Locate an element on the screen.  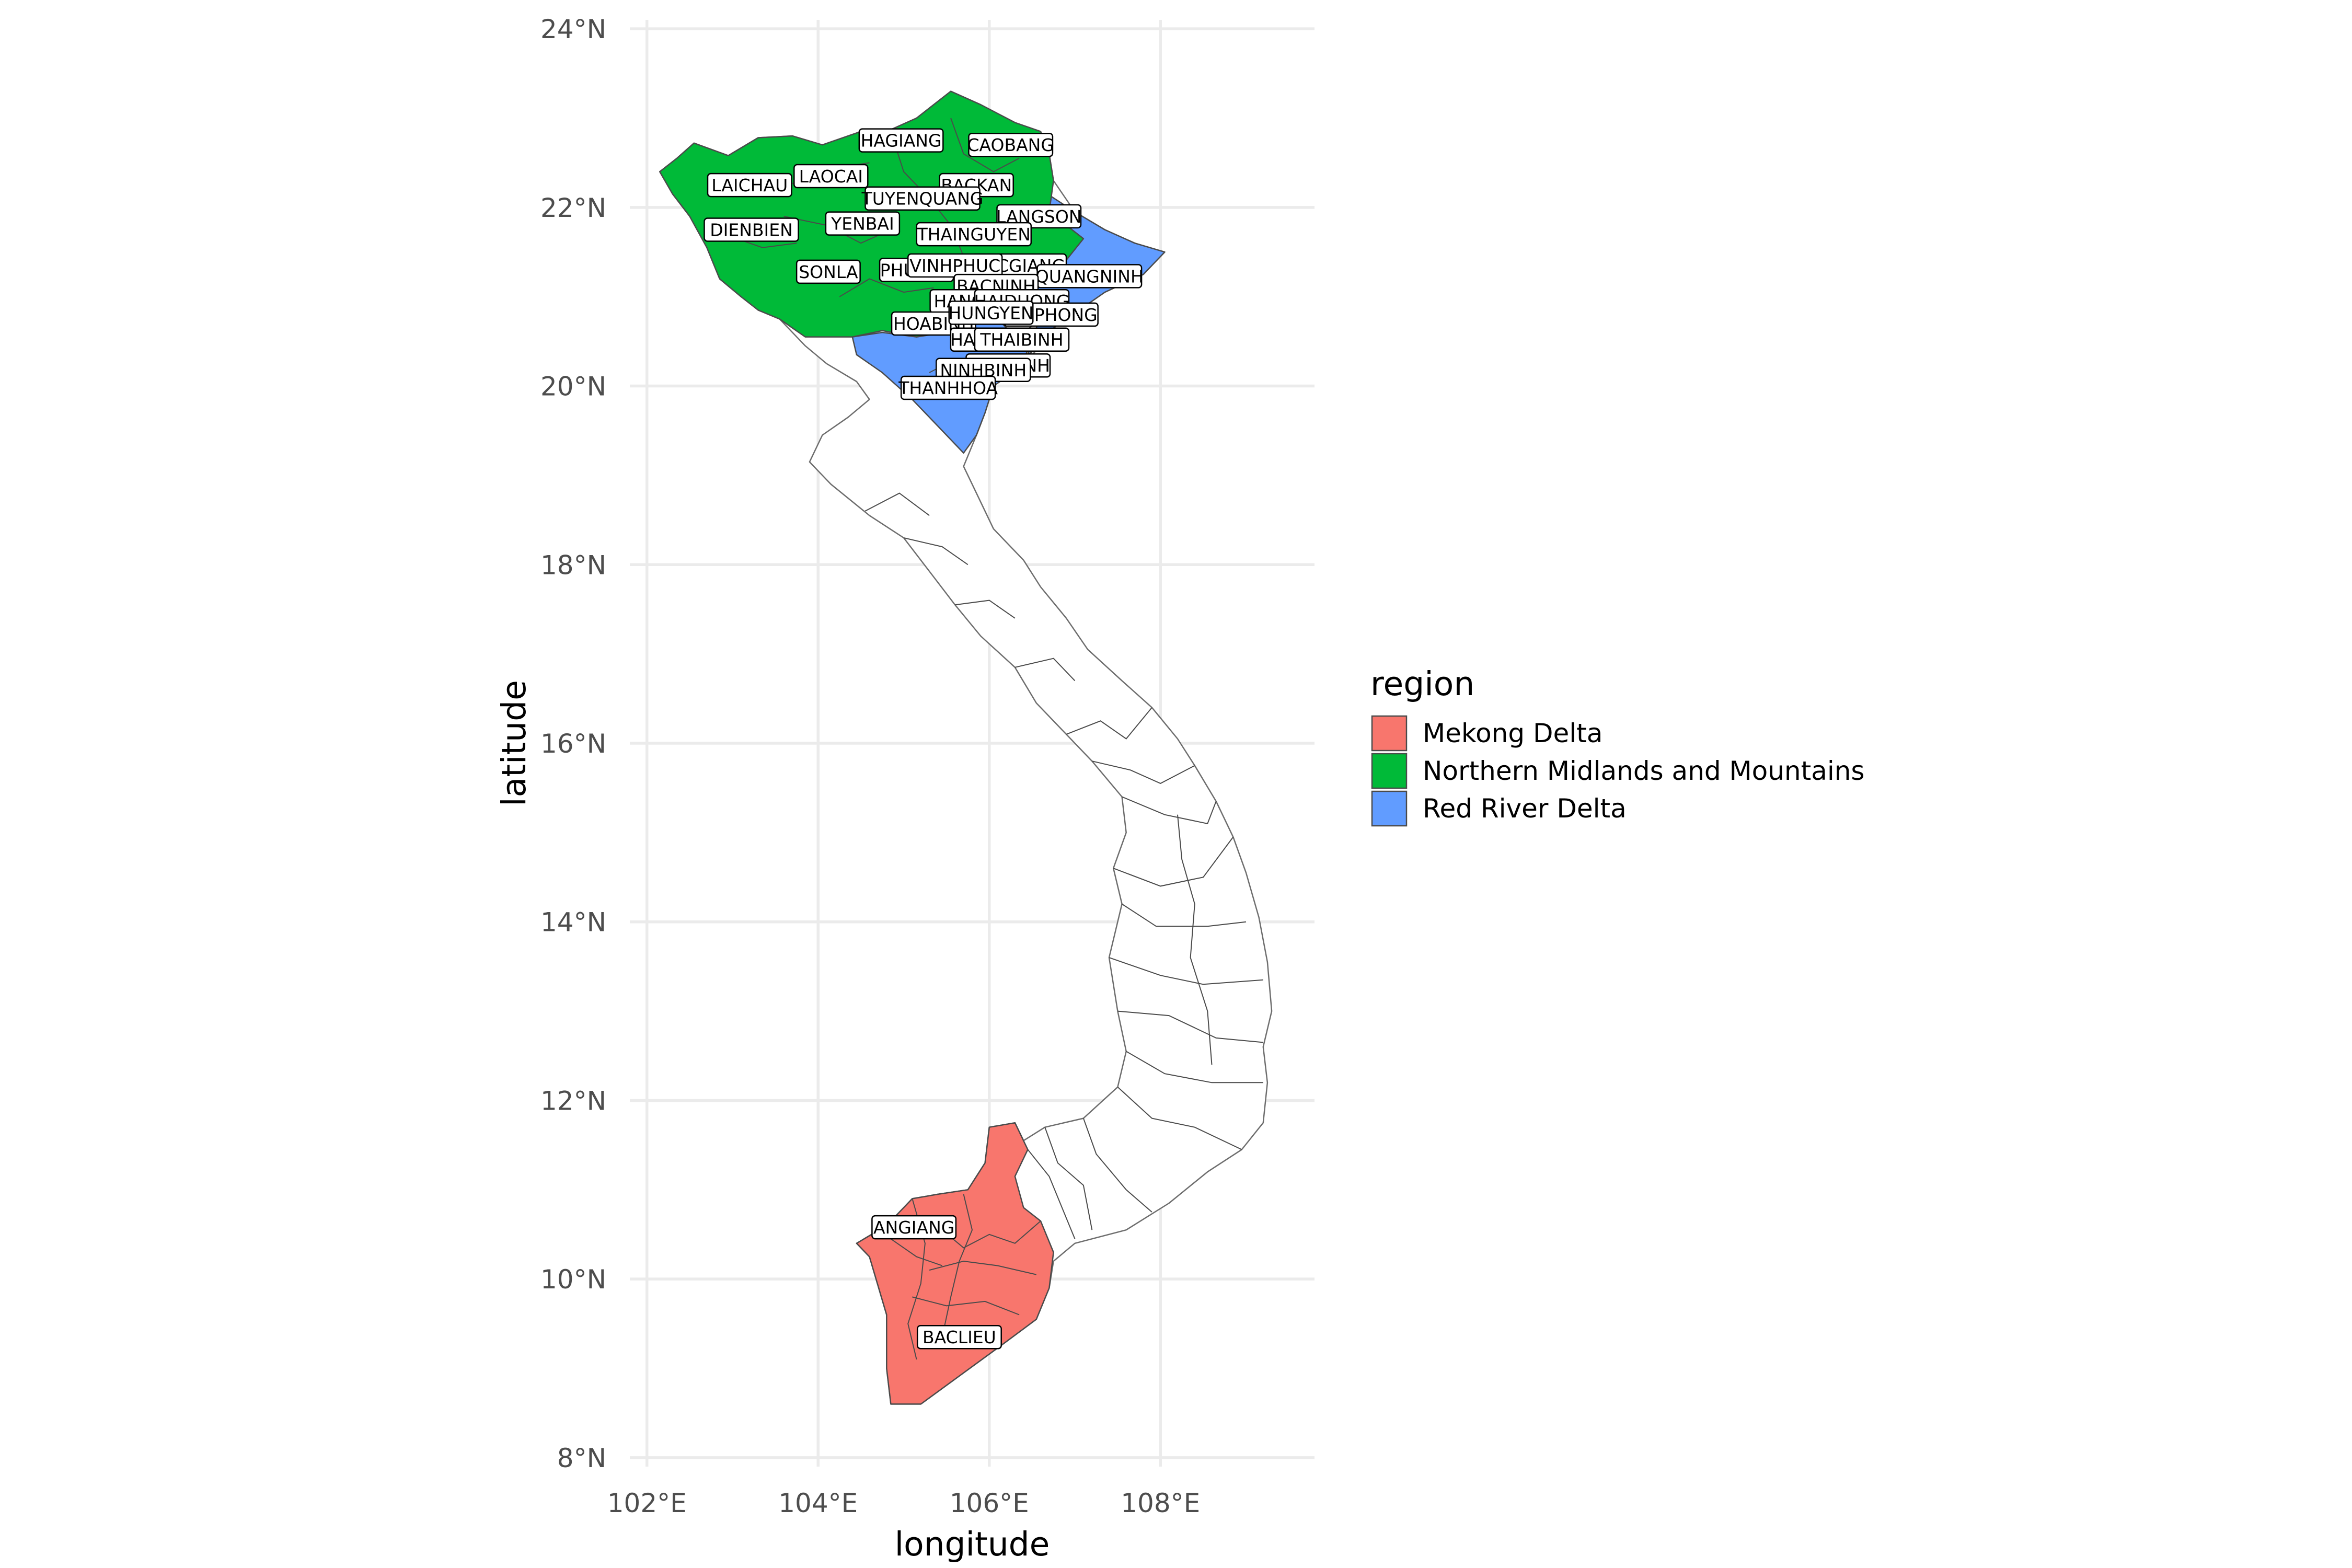
y-tick-label: 12°N is located at coordinates (573, 1101).